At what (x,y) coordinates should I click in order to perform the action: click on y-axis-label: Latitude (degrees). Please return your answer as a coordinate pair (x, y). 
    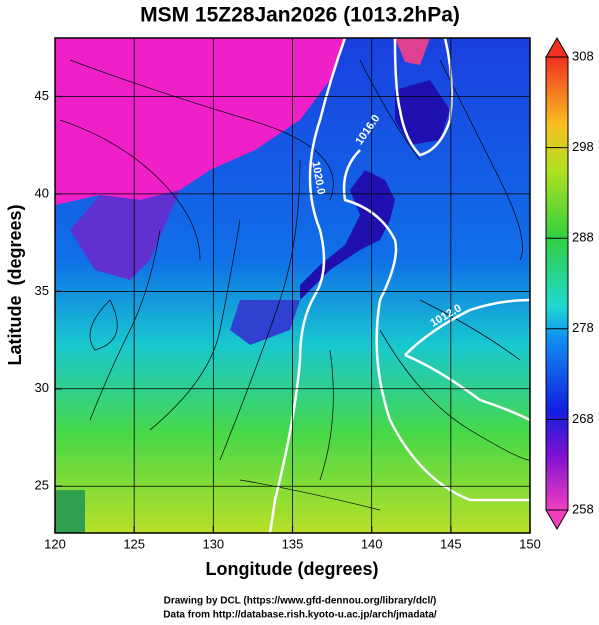
    Looking at the image, I should click on (15, 284).